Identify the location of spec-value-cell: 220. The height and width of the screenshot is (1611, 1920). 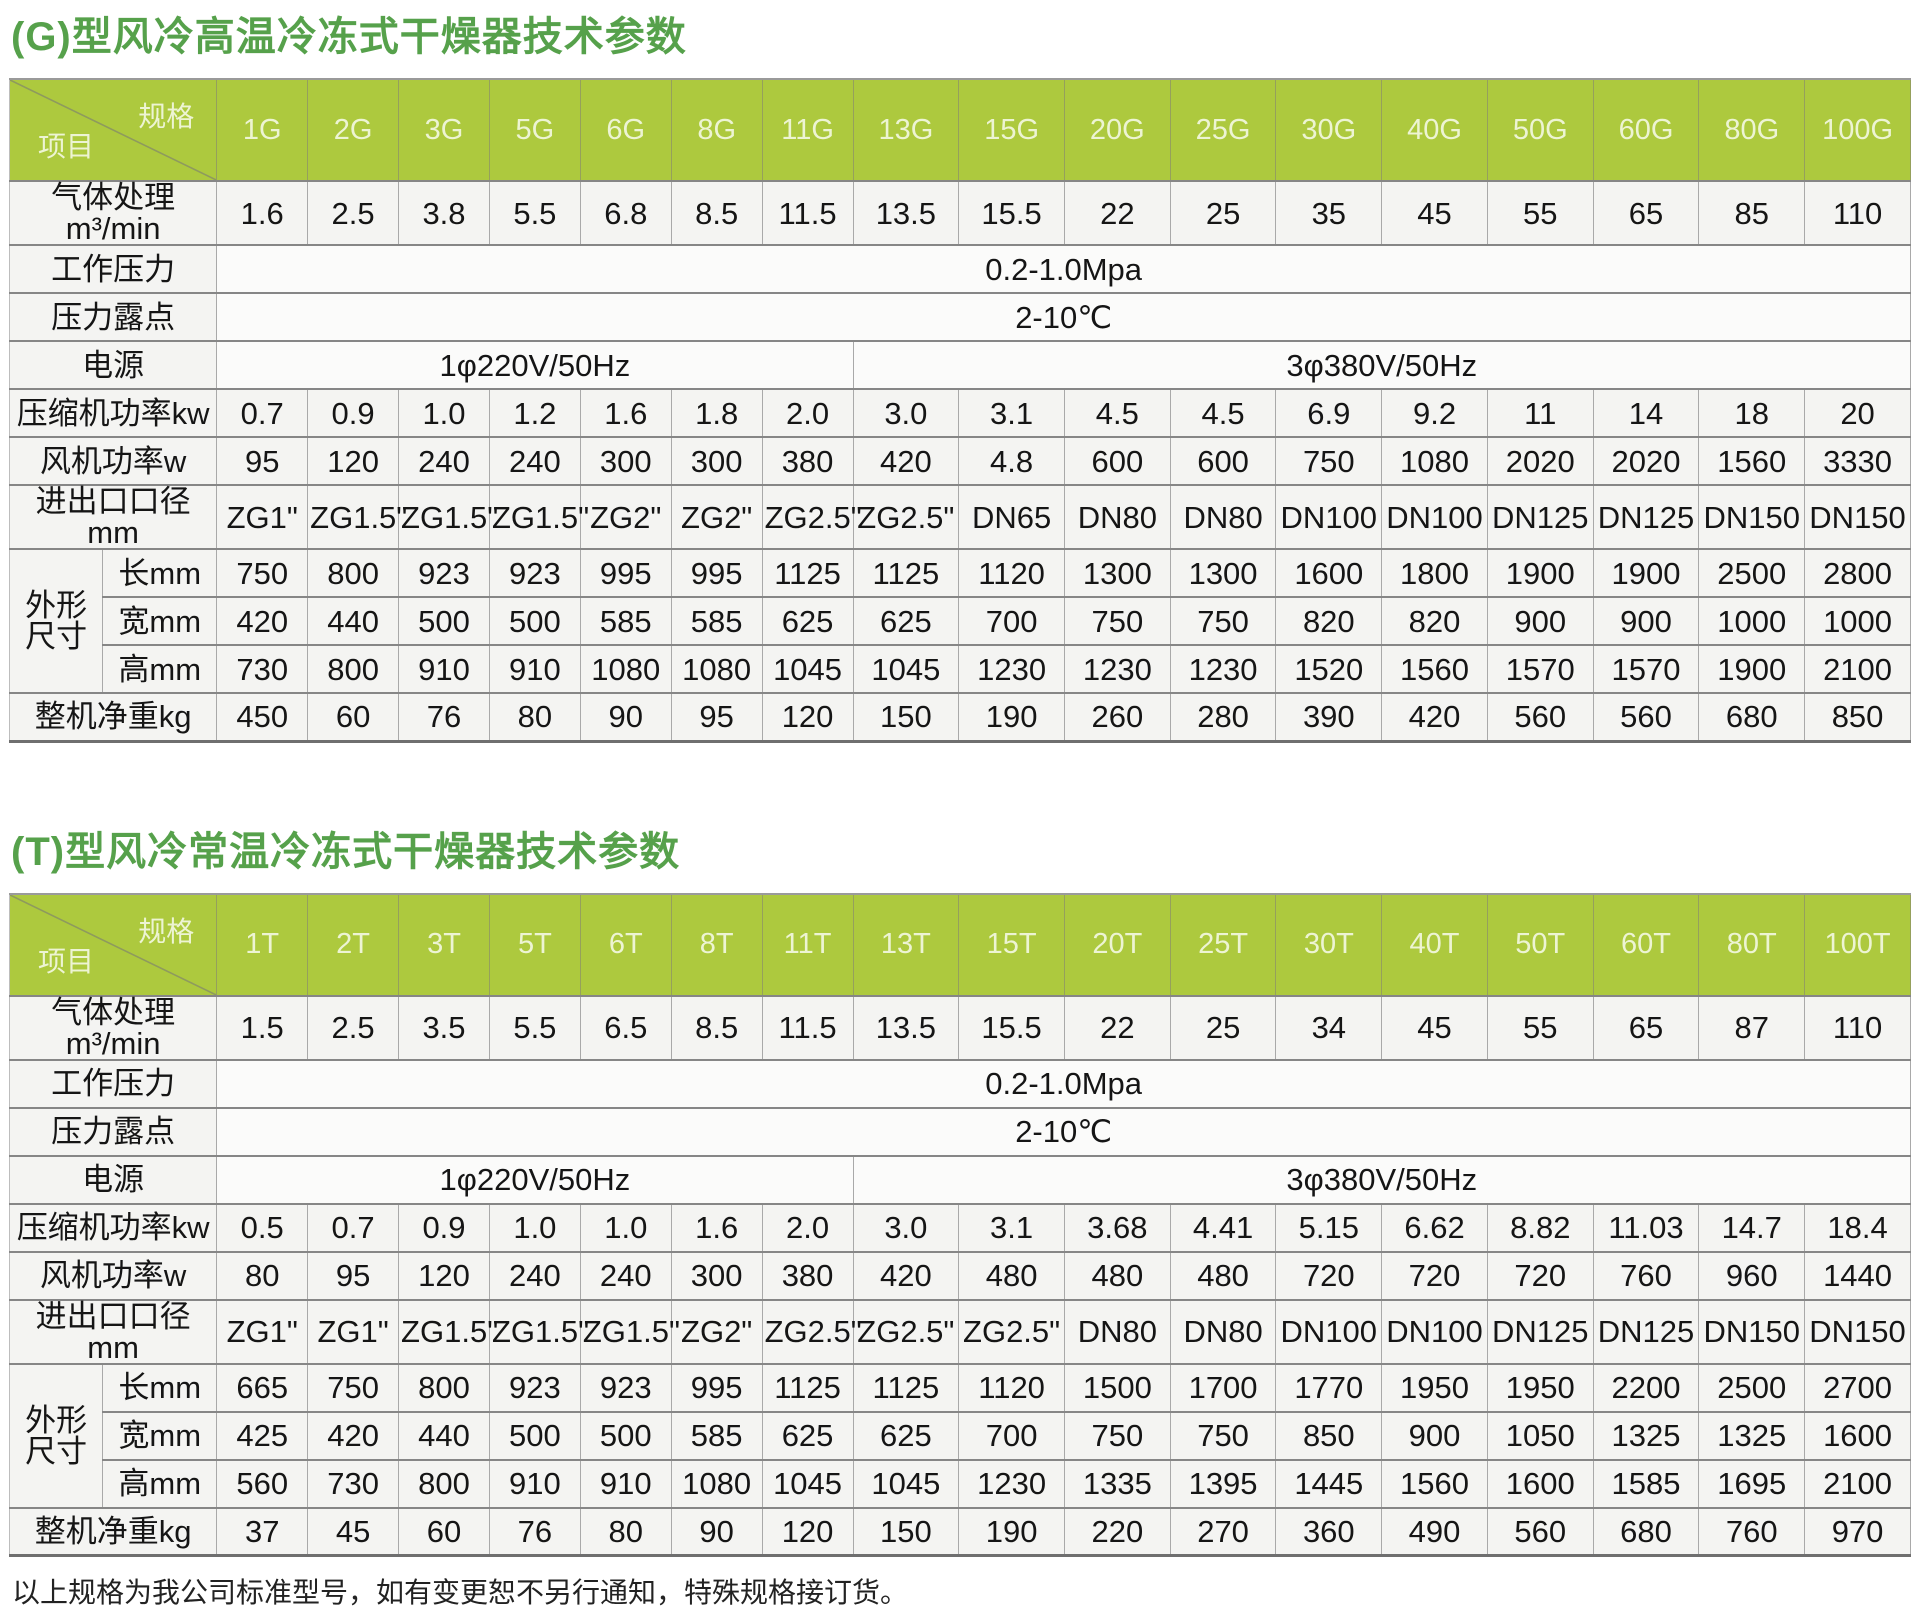
(1117, 1531).